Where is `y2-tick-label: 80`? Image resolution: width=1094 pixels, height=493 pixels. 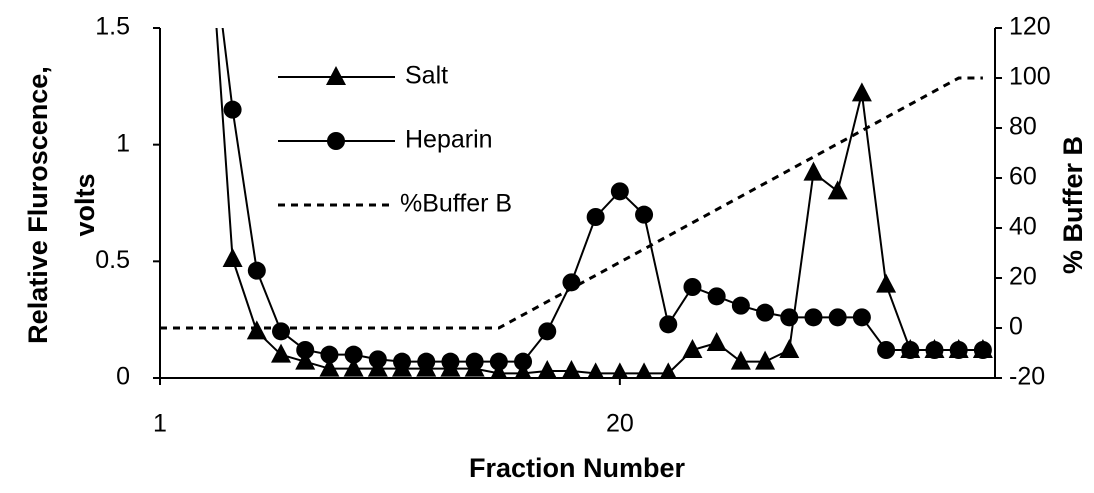
y2-tick-label: 80 is located at coordinates (1023, 127).